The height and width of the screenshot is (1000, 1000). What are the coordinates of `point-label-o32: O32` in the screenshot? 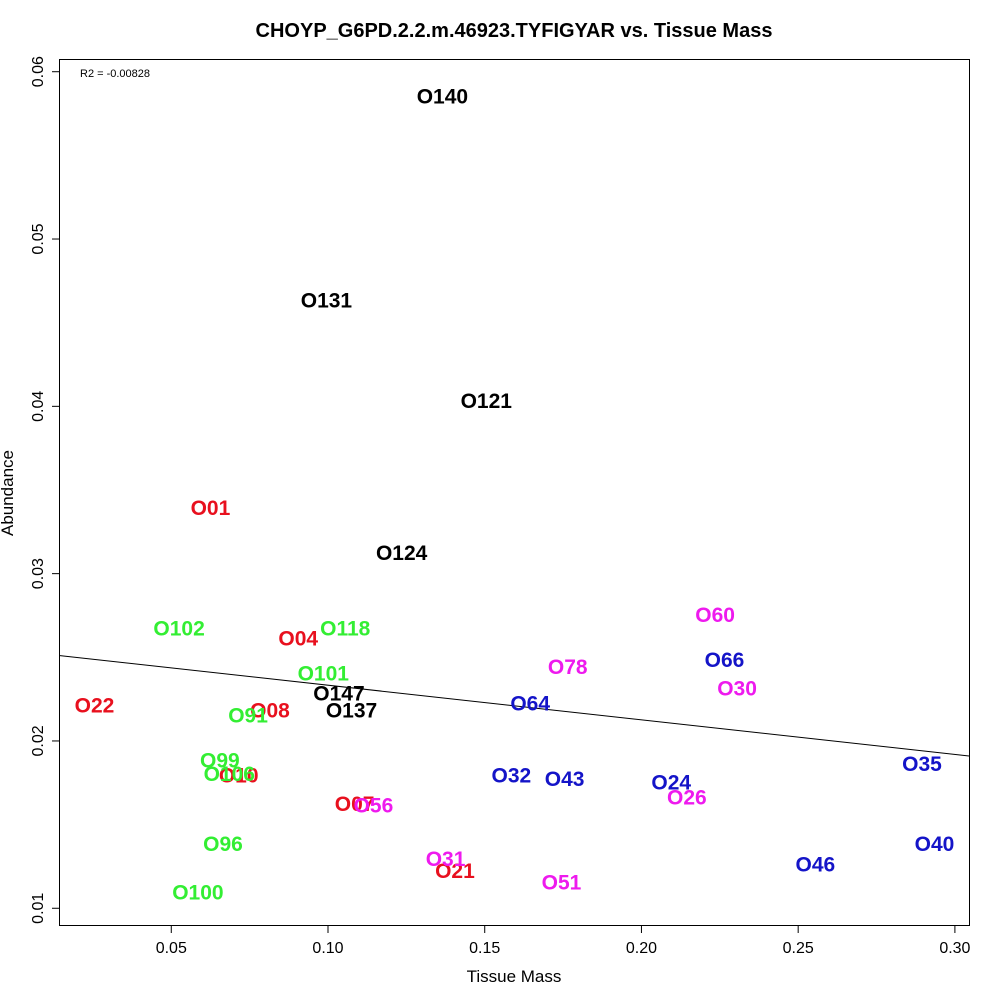 It's located at (512, 776).